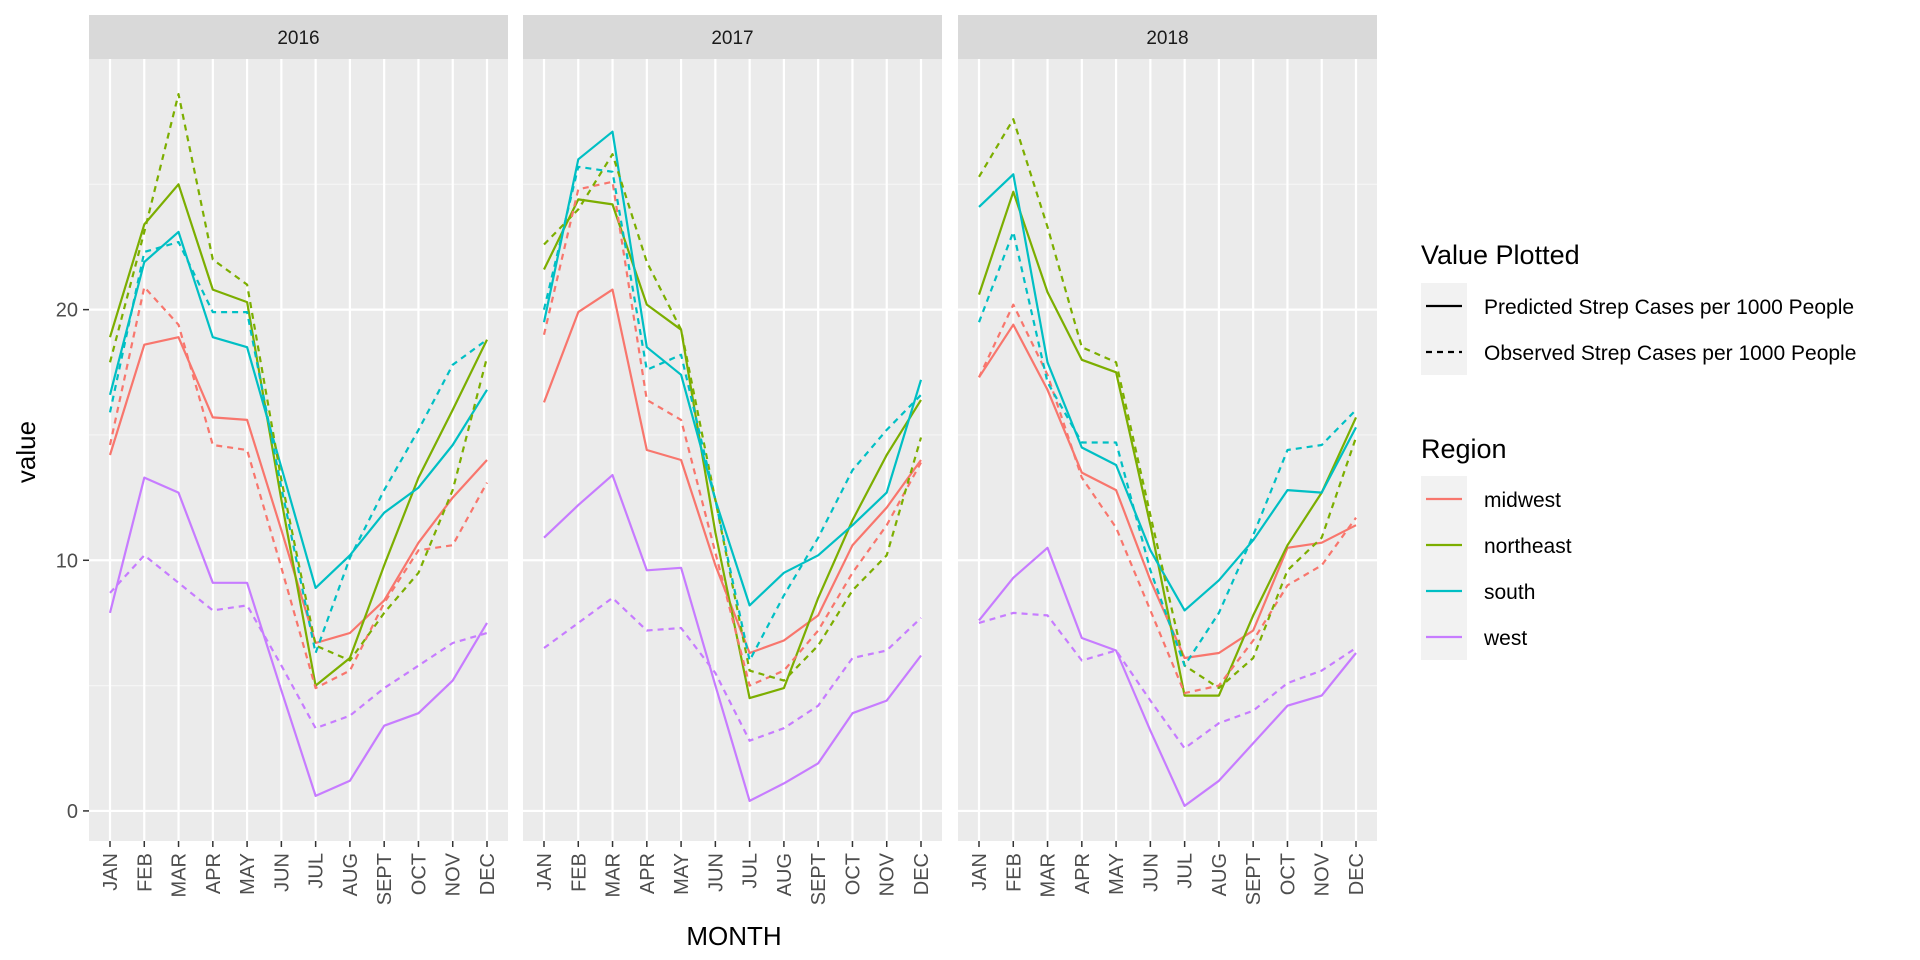  What do you see at coordinates (1167, 491) in the screenshot?
I see `series-line-midwest-predicted-2018` at bounding box center [1167, 491].